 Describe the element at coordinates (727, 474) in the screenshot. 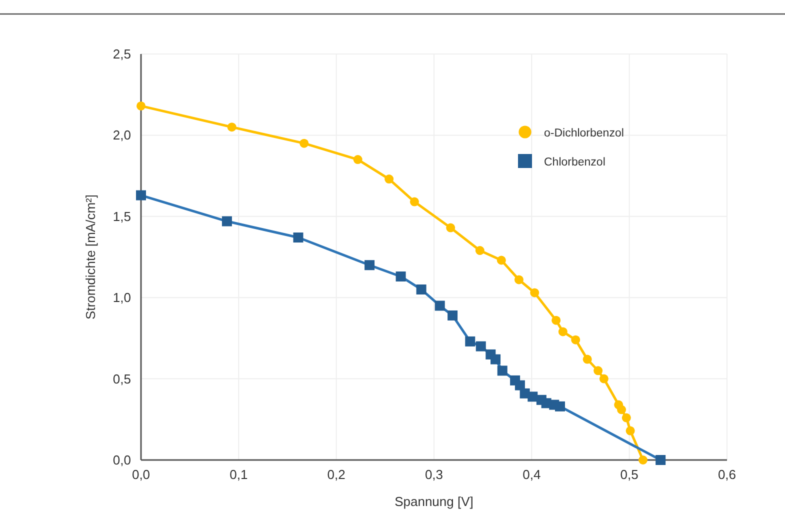

I see `x-tick-label: 0,6` at that location.